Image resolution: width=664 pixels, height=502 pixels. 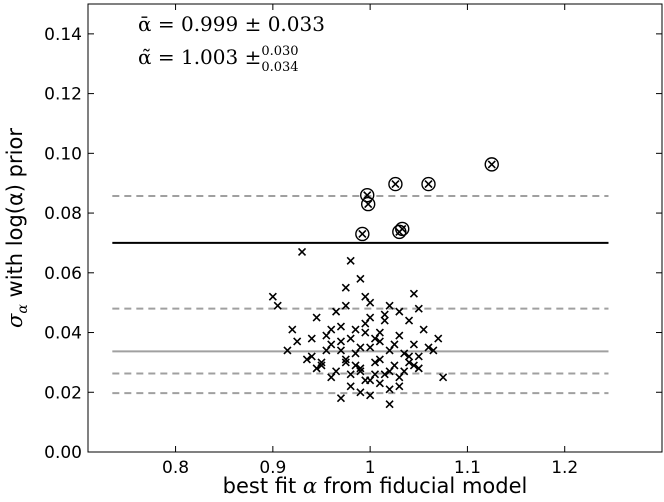 What do you see at coordinates (279, 67) in the screenshot?
I see `annotation-sub: 0.034` at bounding box center [279, 67].